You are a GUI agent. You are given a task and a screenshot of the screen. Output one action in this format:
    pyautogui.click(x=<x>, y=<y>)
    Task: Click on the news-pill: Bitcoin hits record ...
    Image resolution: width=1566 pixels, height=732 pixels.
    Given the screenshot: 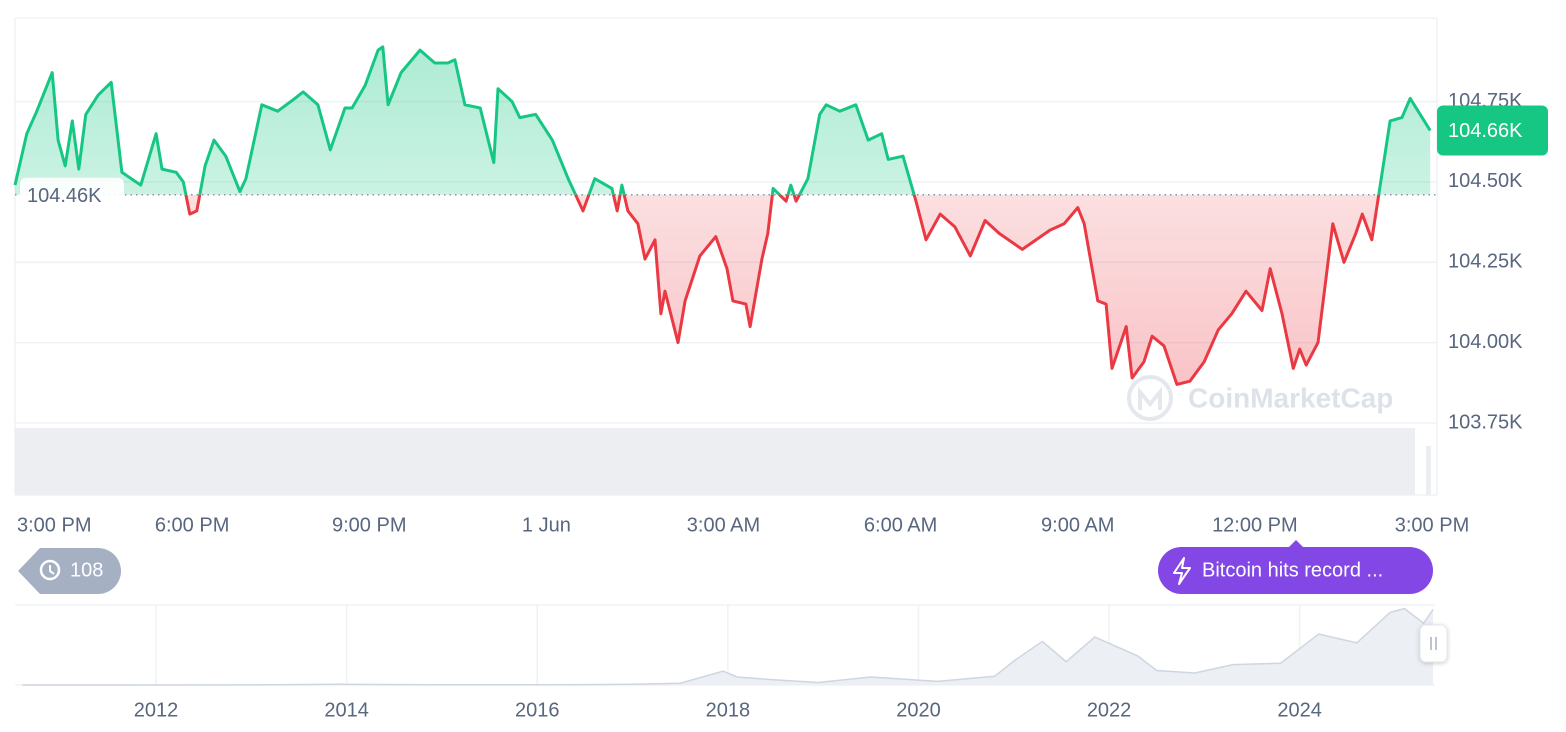 What is the action you would take?
    pyautogui.click(x=1295, y=567)
    